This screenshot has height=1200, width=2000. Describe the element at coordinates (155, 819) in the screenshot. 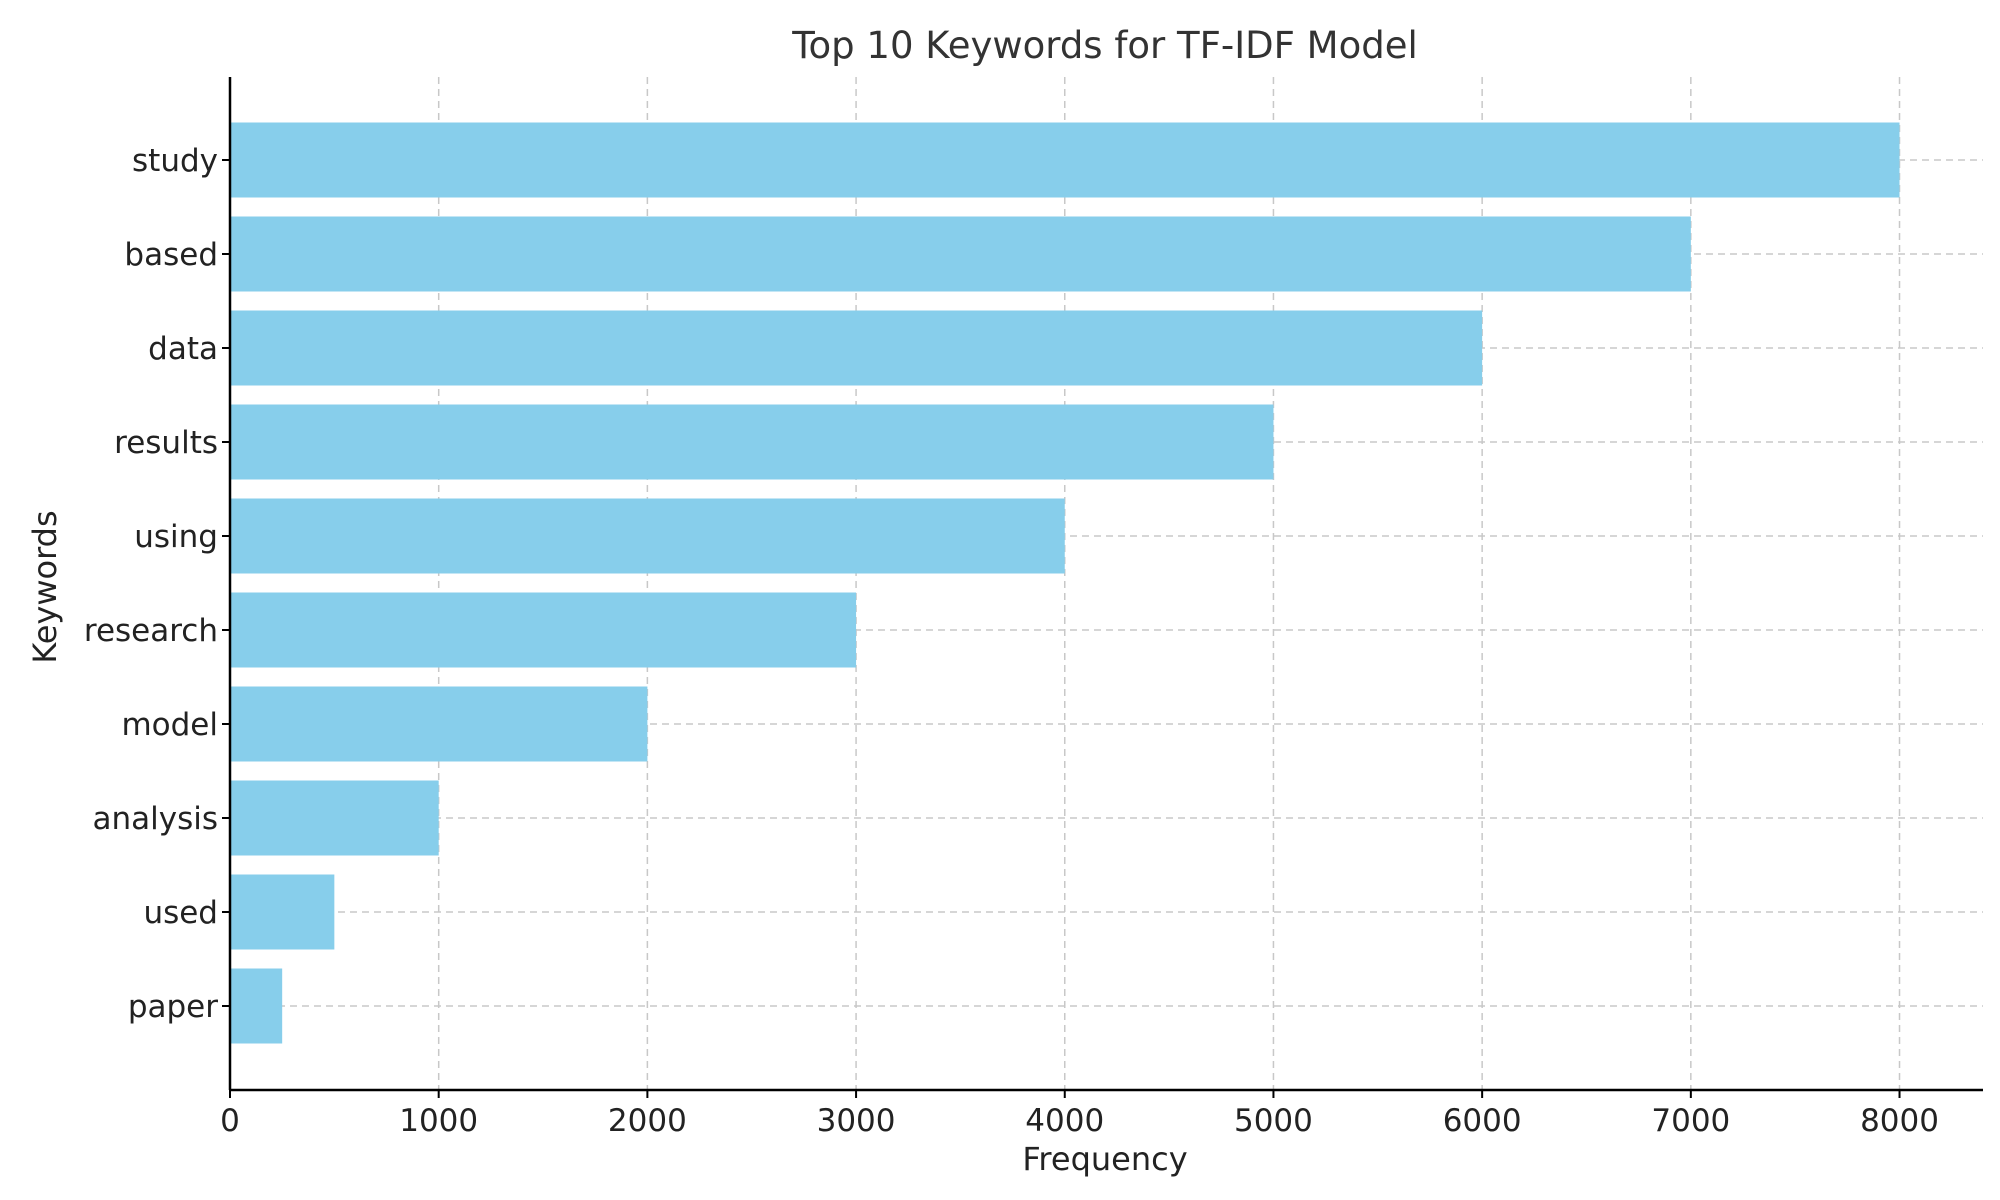

I see `y-tick-label-analysis: analysis` at that location.